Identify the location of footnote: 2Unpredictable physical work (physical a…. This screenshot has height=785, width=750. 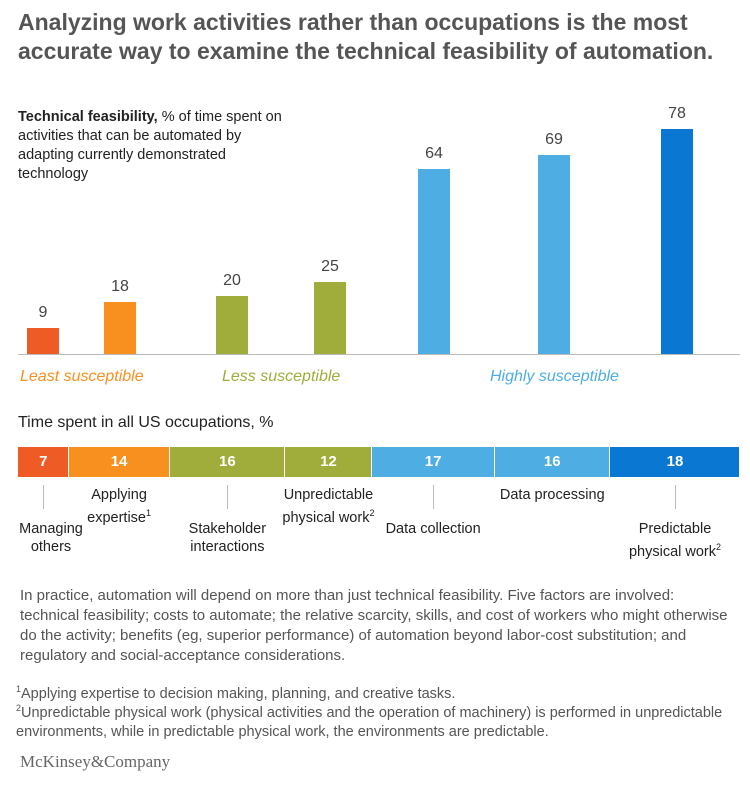
(376, 720).